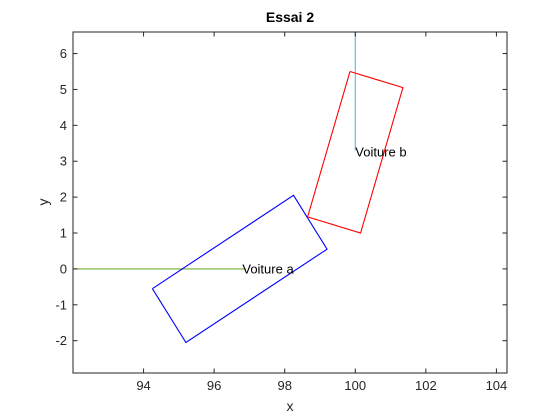 The image size is (560, 420). I want to click on annotation-label: Voiture b, so click(380, 152).